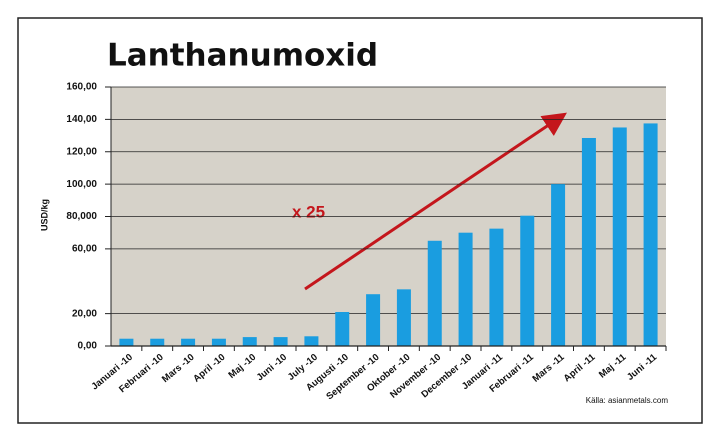  I want to click on y-tick-label: 80,000, so click(81, 216).